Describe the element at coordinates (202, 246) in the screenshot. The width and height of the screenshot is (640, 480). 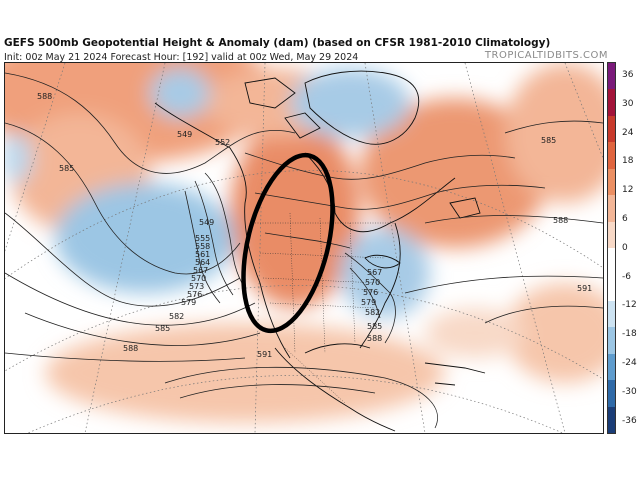
I see `contour-label: 558` at that location.